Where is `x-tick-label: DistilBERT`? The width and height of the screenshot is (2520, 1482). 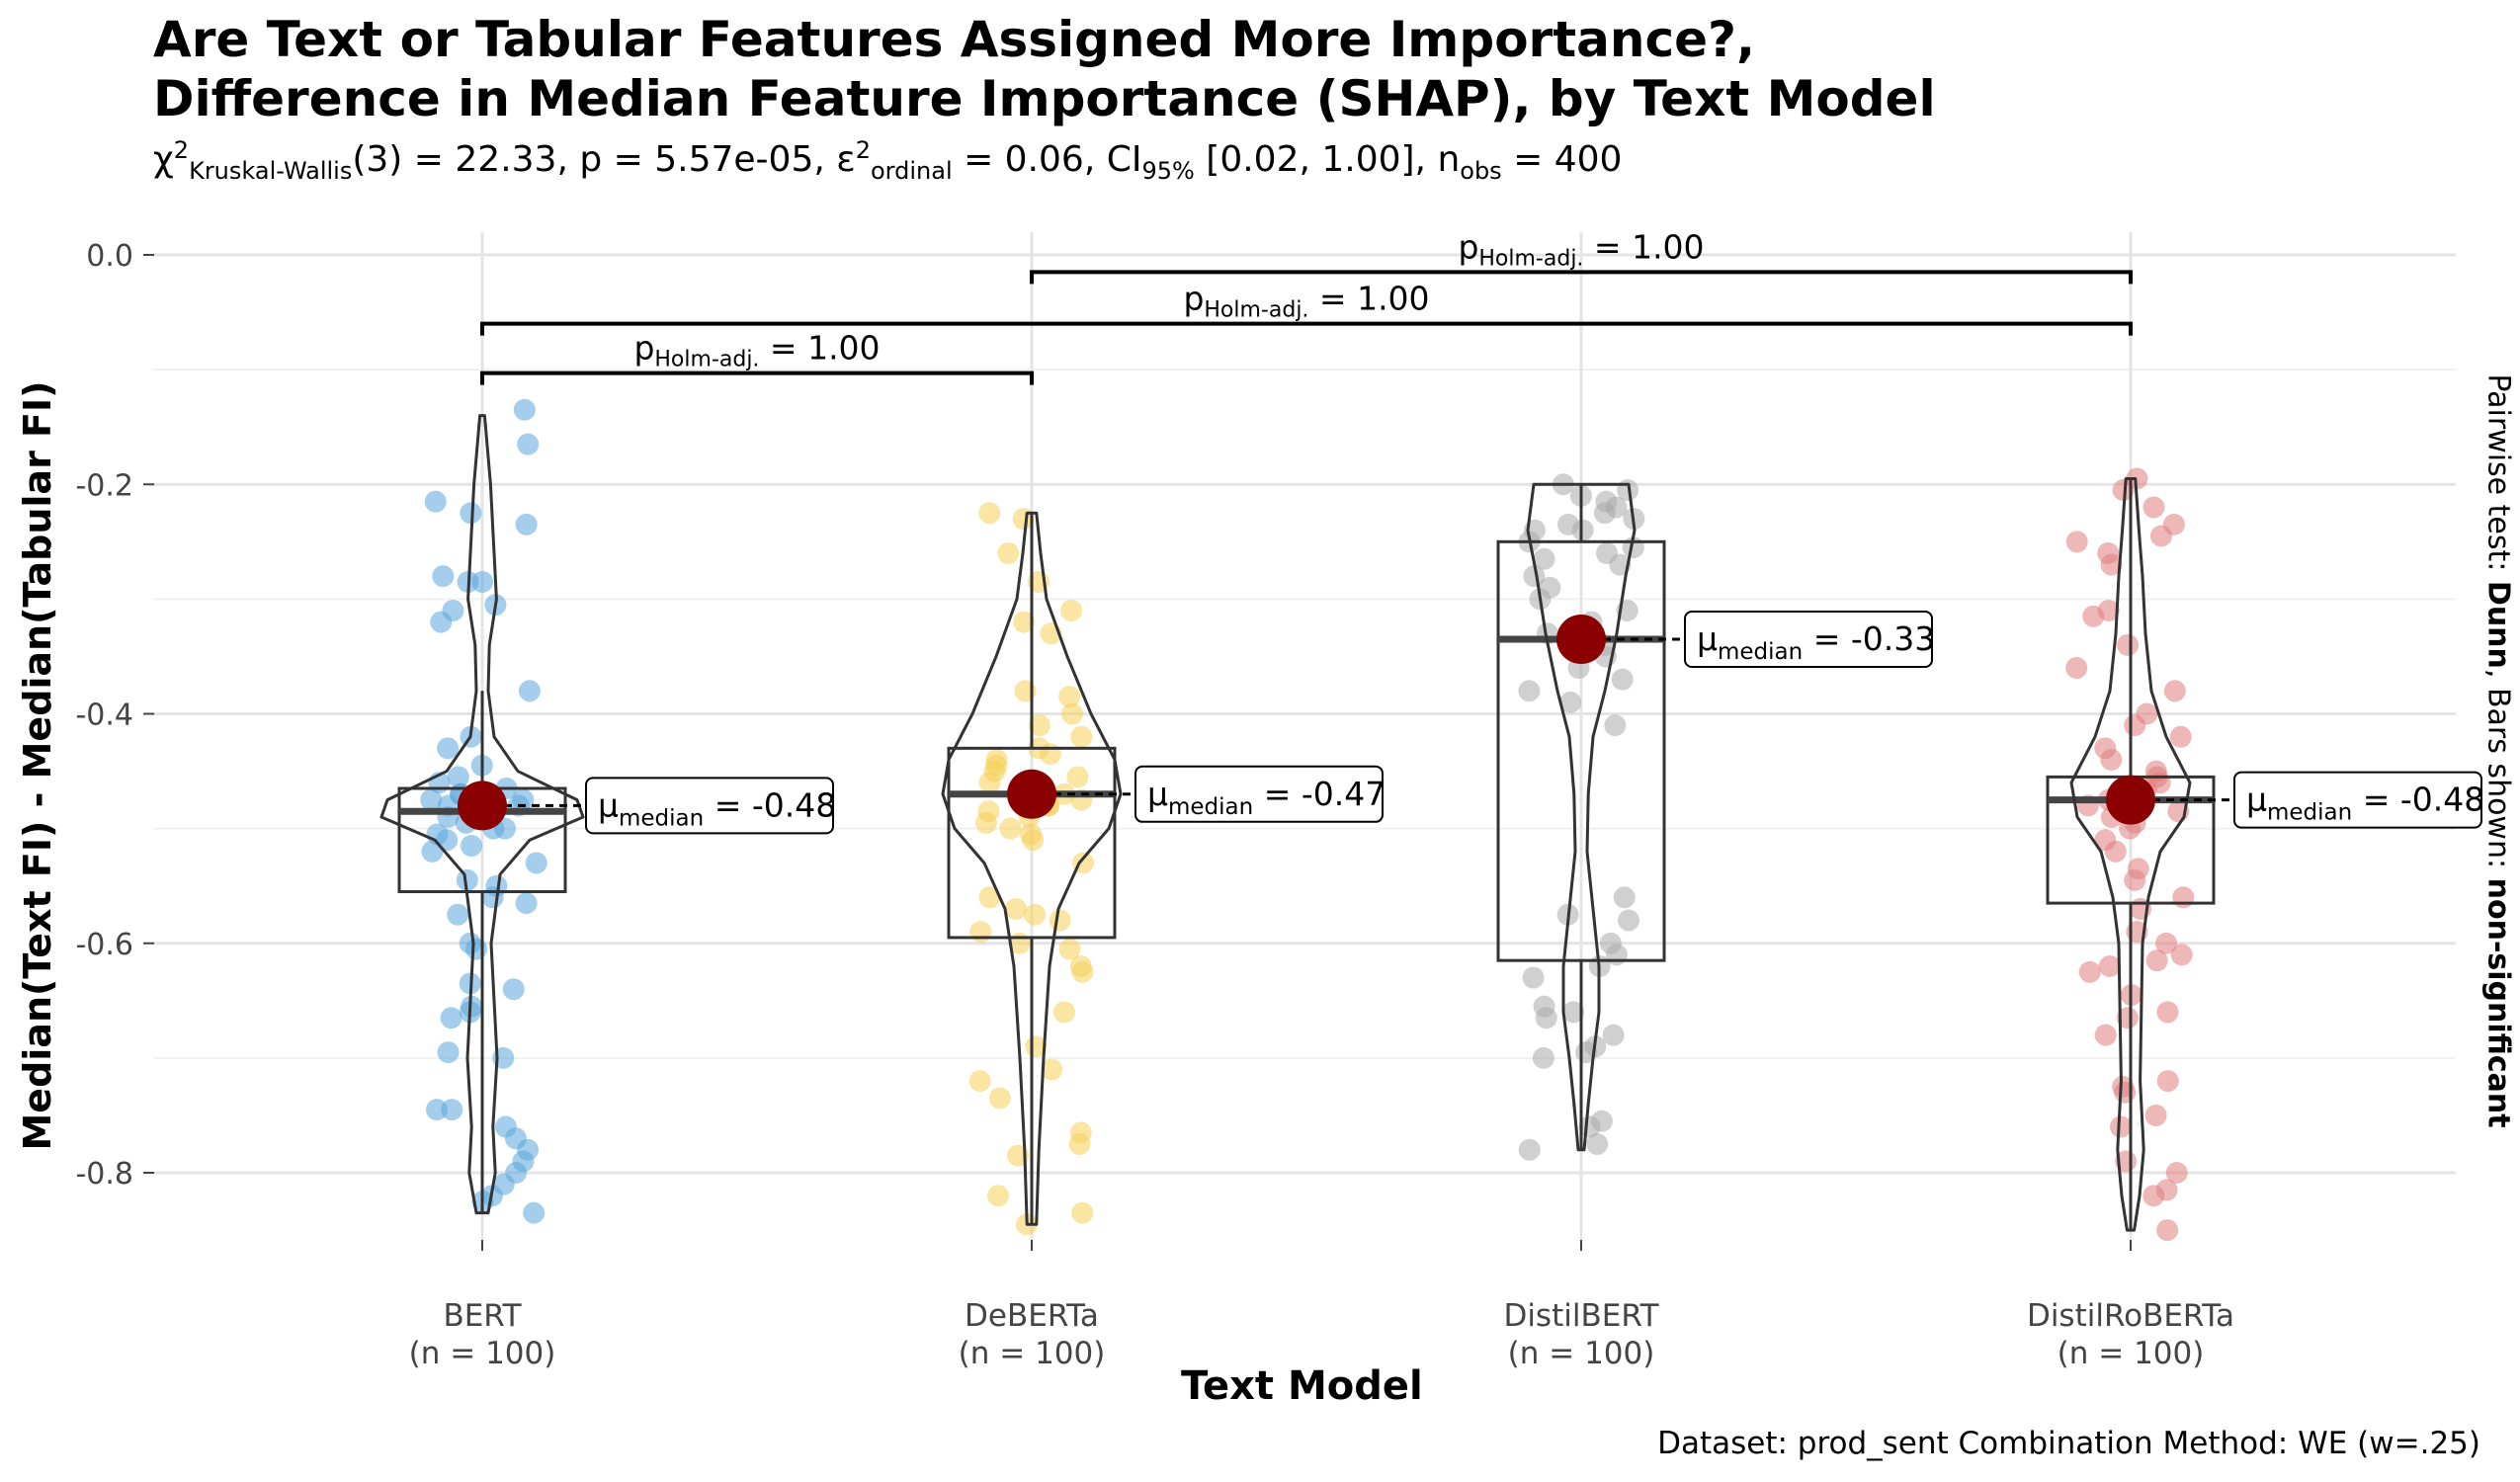 x-tick-label: DistilBERT is located at coordinates (1581, 1316).